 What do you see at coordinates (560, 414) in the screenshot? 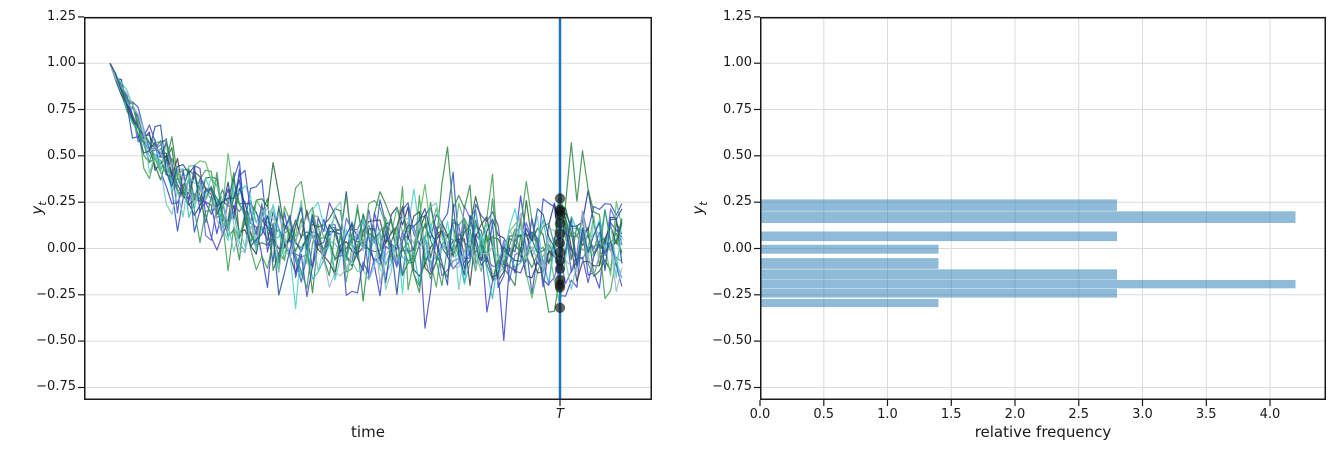
I see `left-xtick-label-T: T` at bounding box center [560, 414].